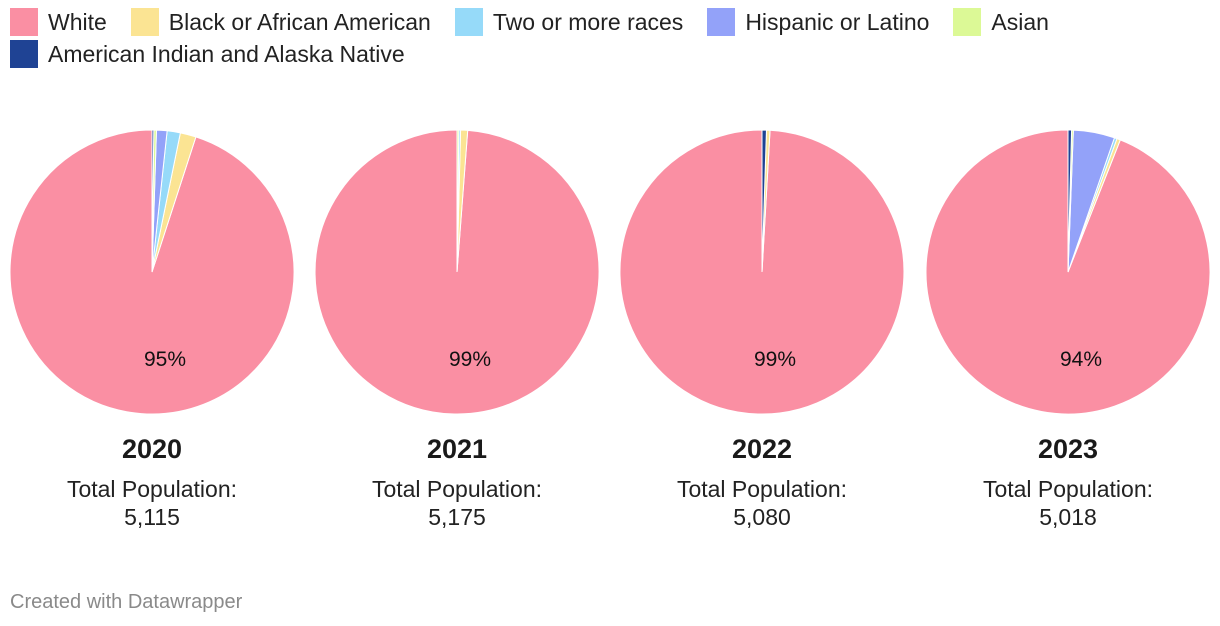  Describe the element at coordinates (77, 22) in the screenshot. I see `legend-label: White` at that location.